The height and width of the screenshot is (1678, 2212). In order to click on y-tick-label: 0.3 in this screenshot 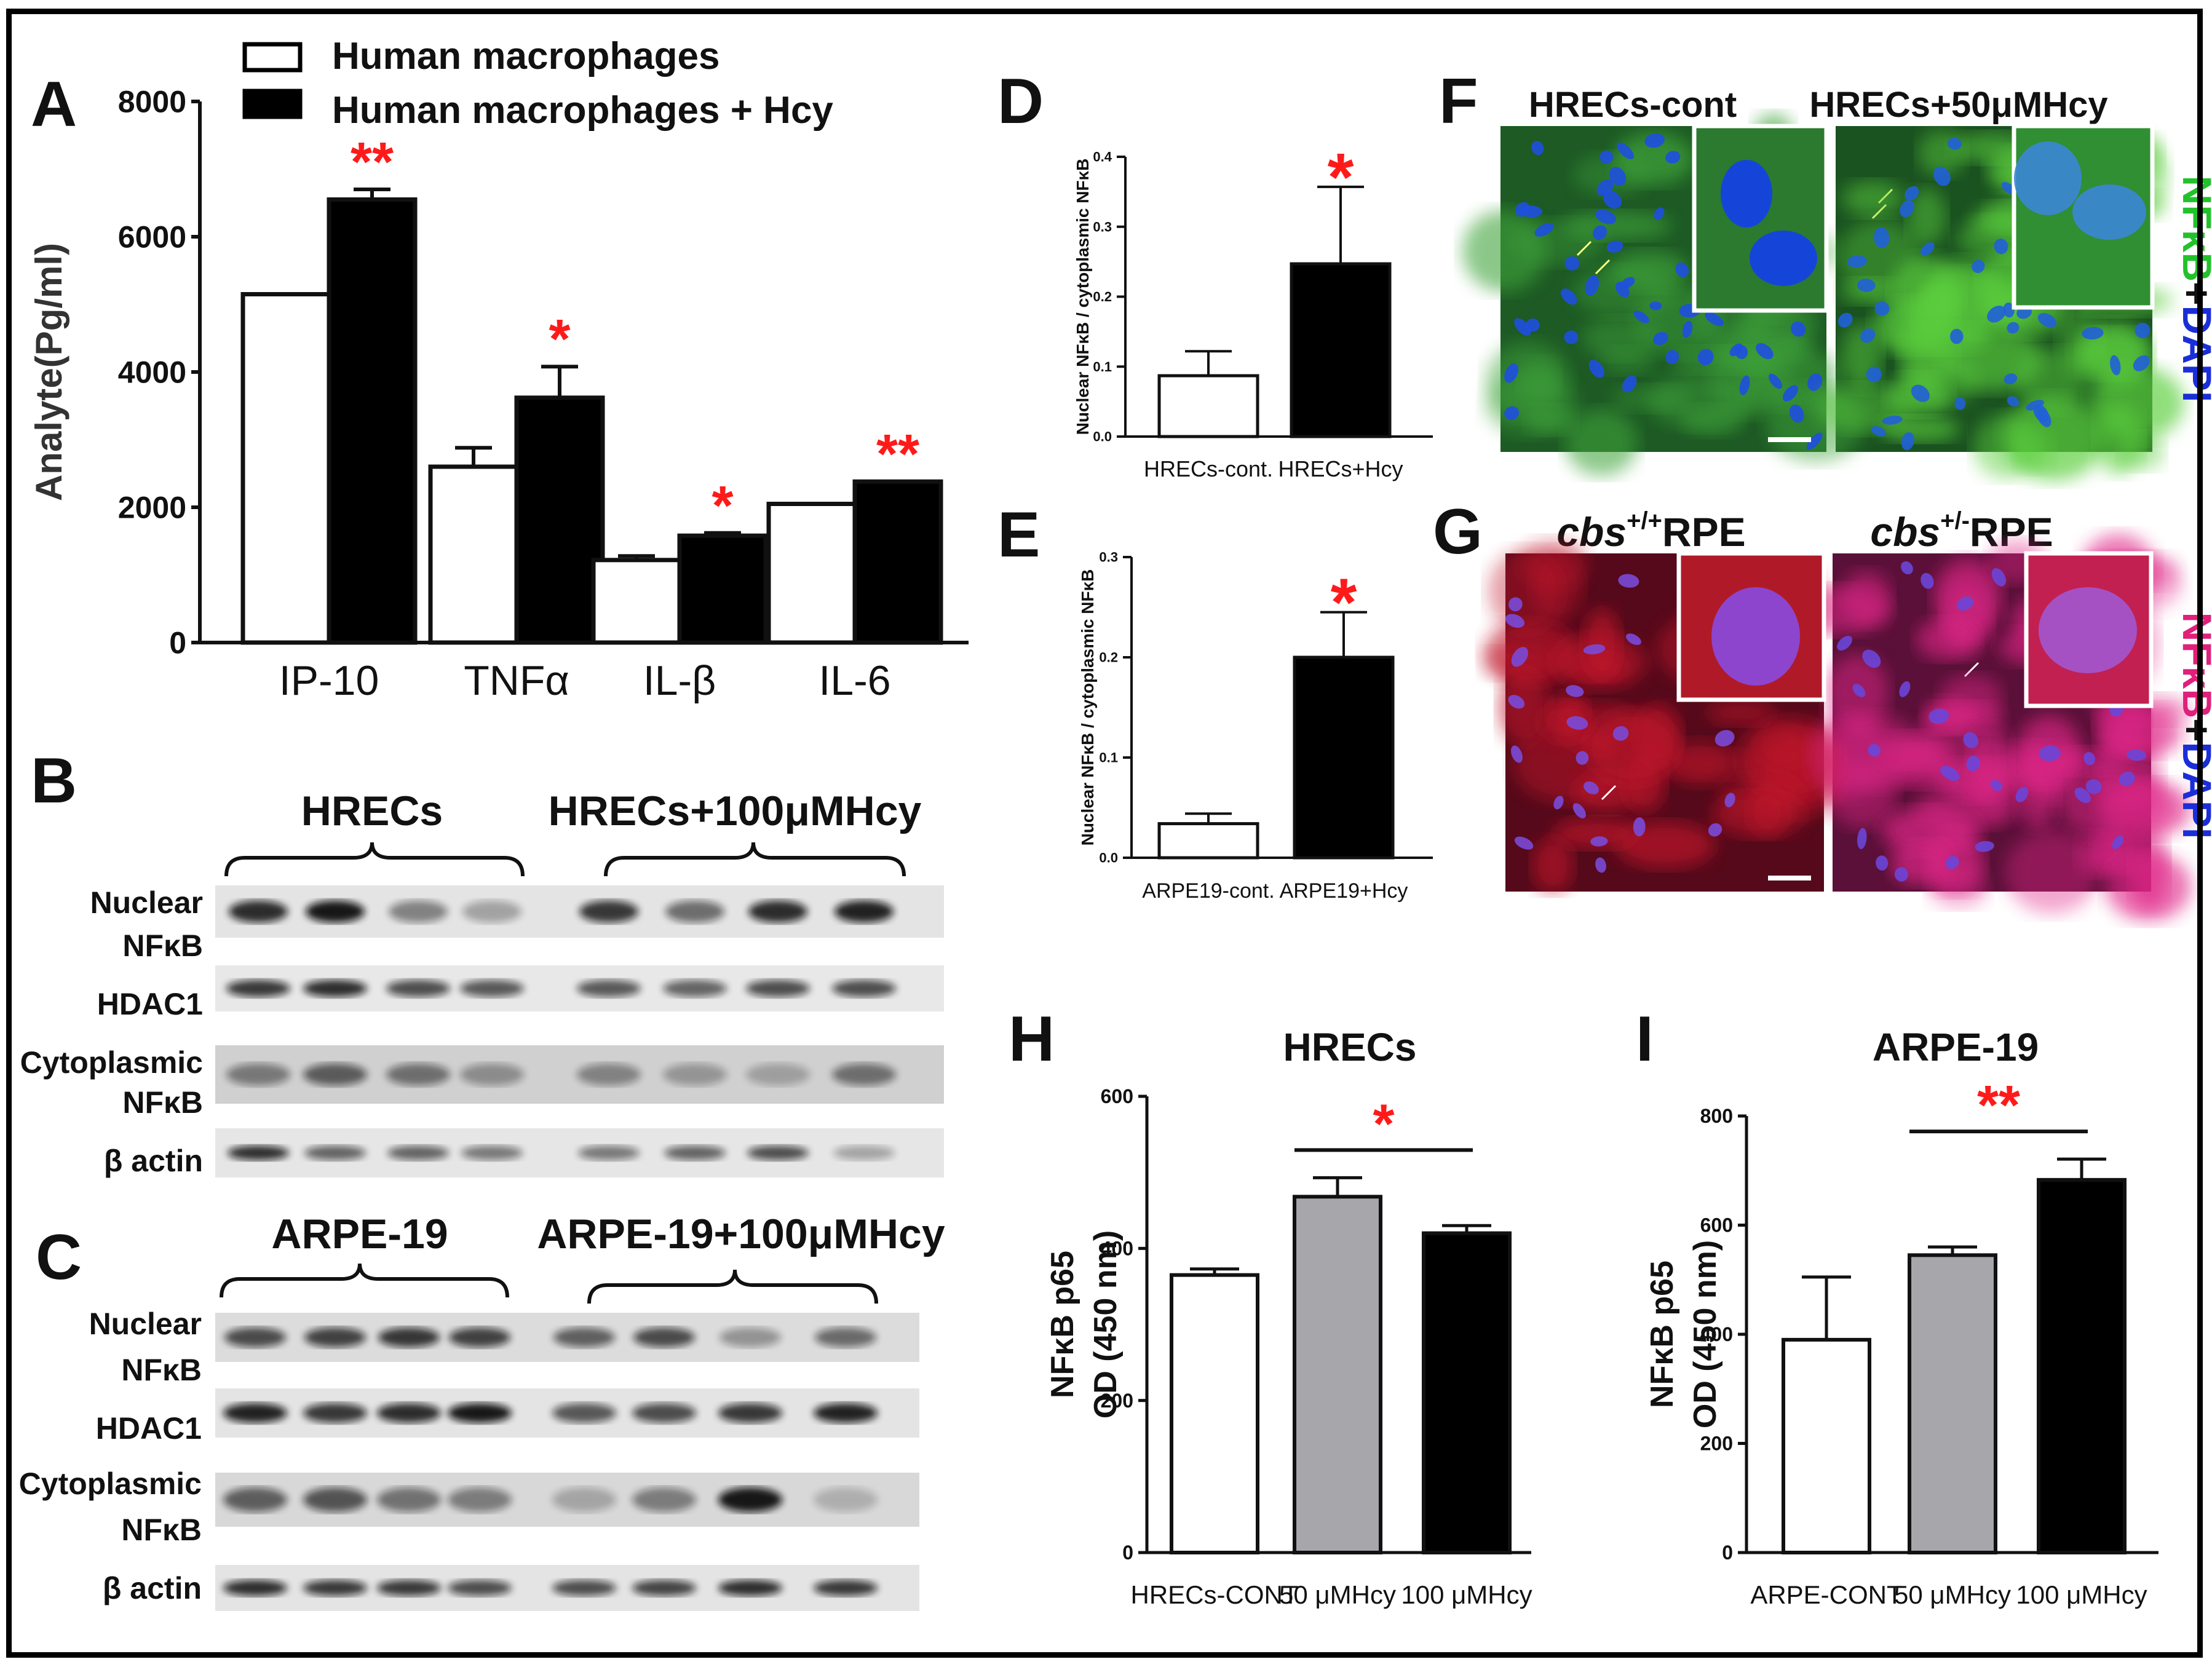, I will do `click(1102, 226)`.